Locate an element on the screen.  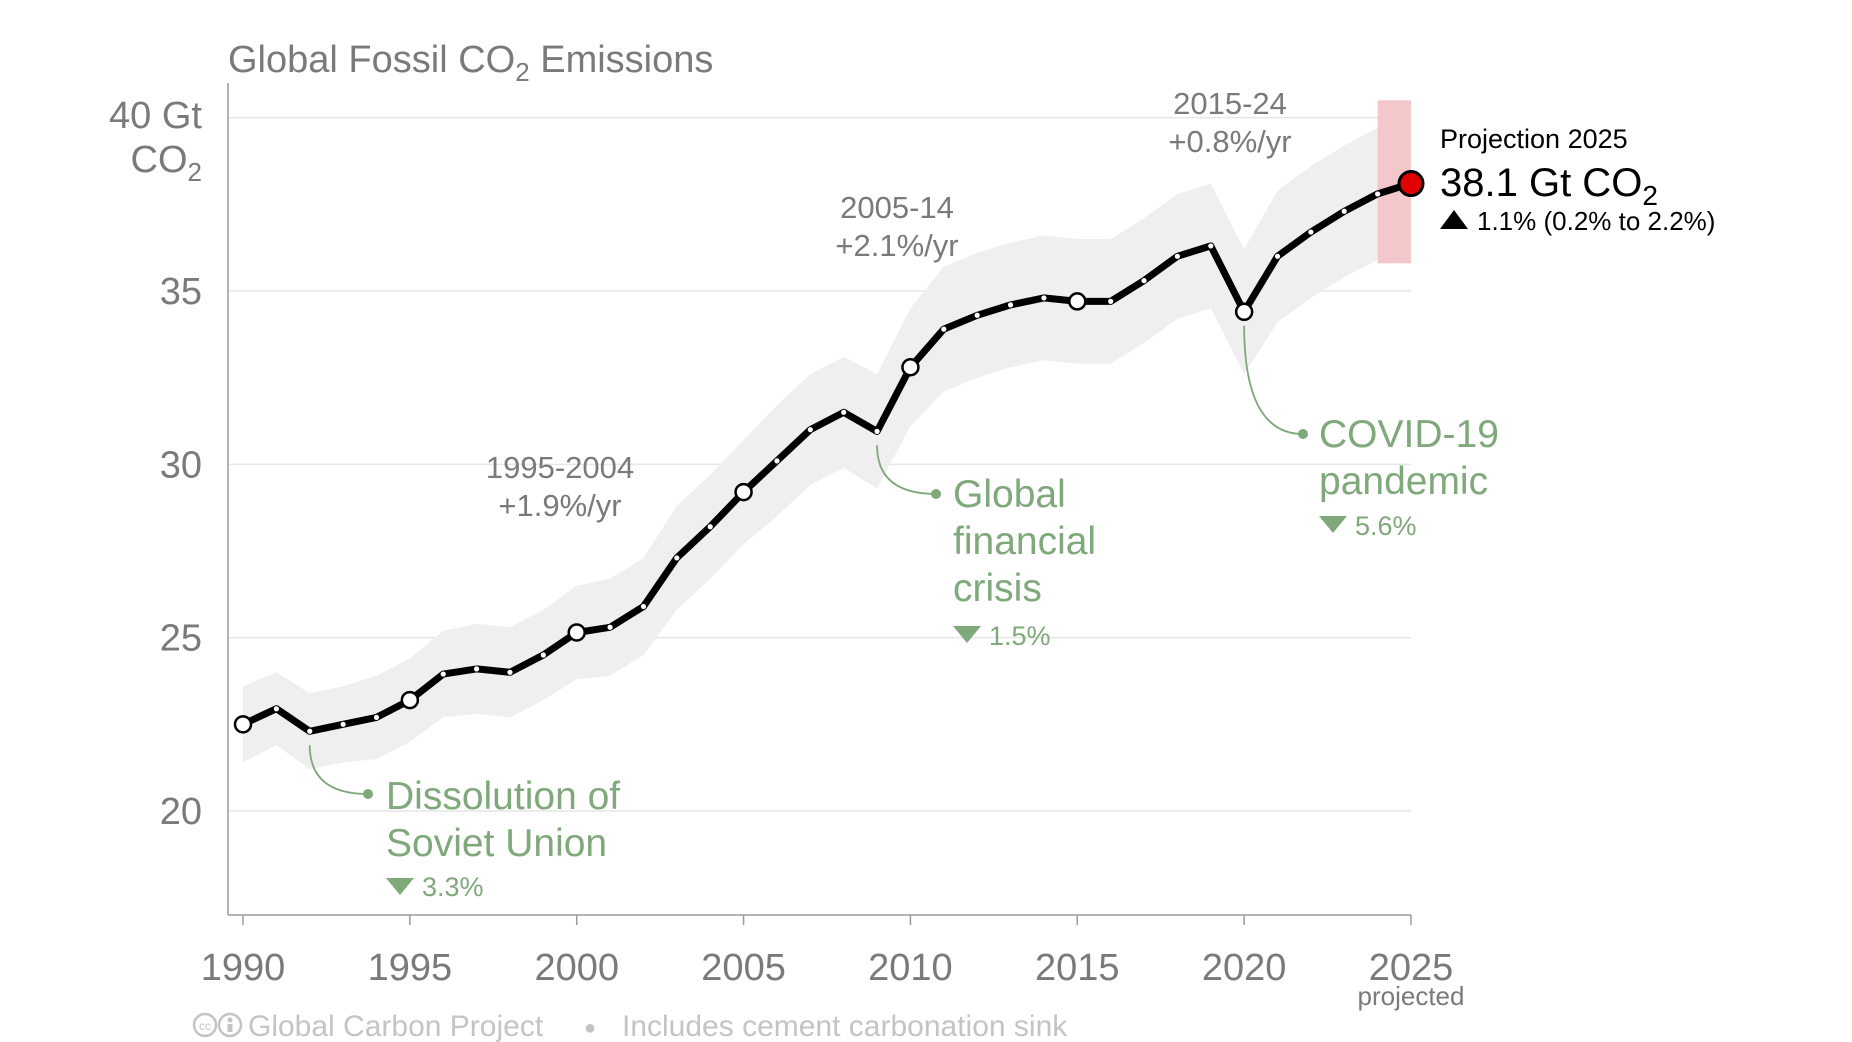
projection-value: 38.1 Gt CO2 is located at coordinates (1549, 186).